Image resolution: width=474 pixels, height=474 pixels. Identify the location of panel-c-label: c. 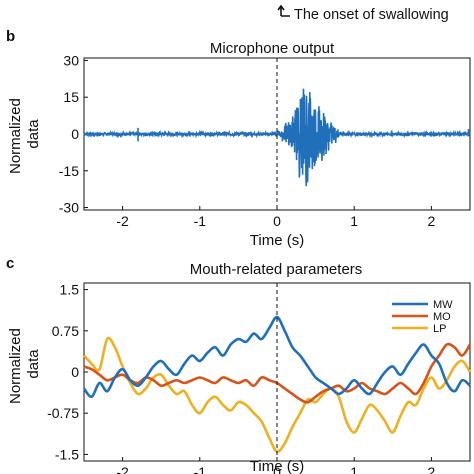
(10, 263).